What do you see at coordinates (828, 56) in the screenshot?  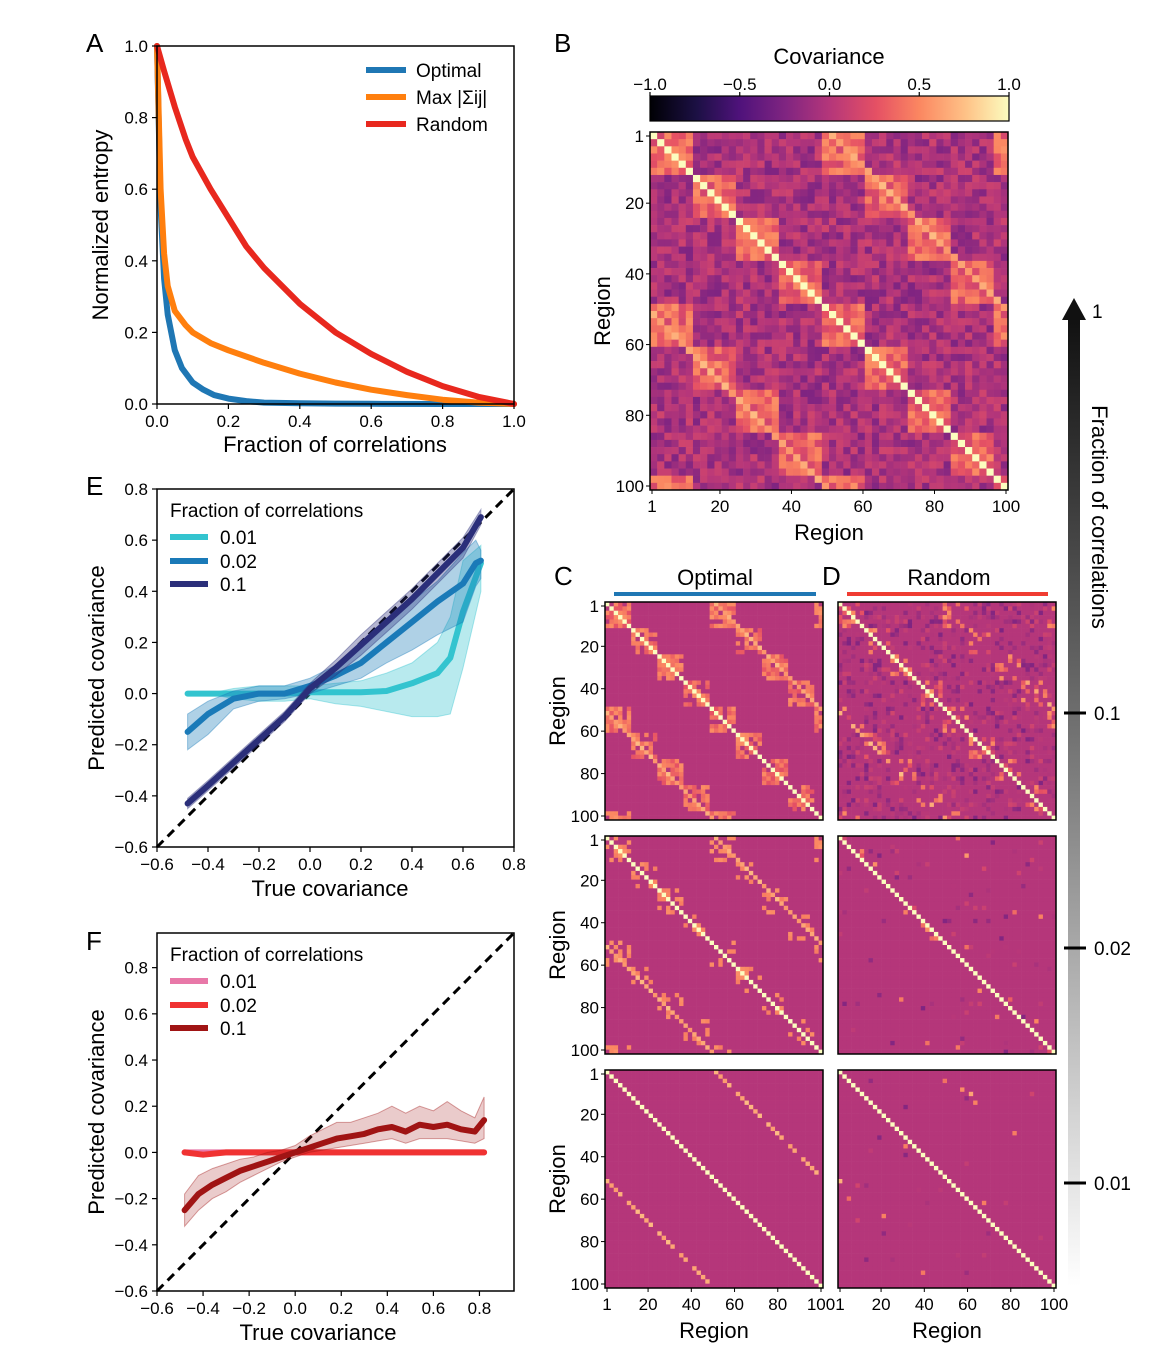 I see `colorbar-title: Covariance` at bounding box center [828, 56].